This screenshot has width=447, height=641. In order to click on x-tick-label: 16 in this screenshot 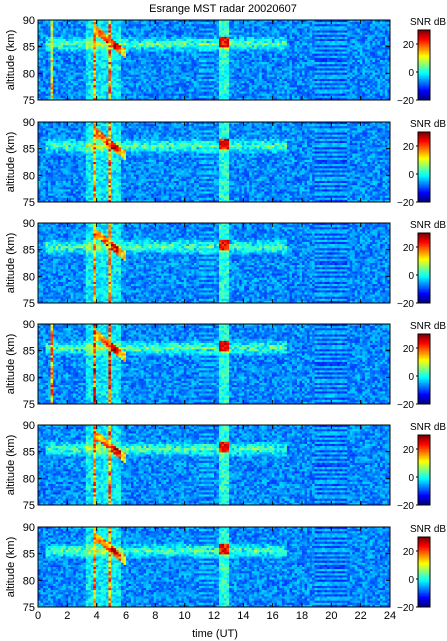, I will do `click(273, 616)`.